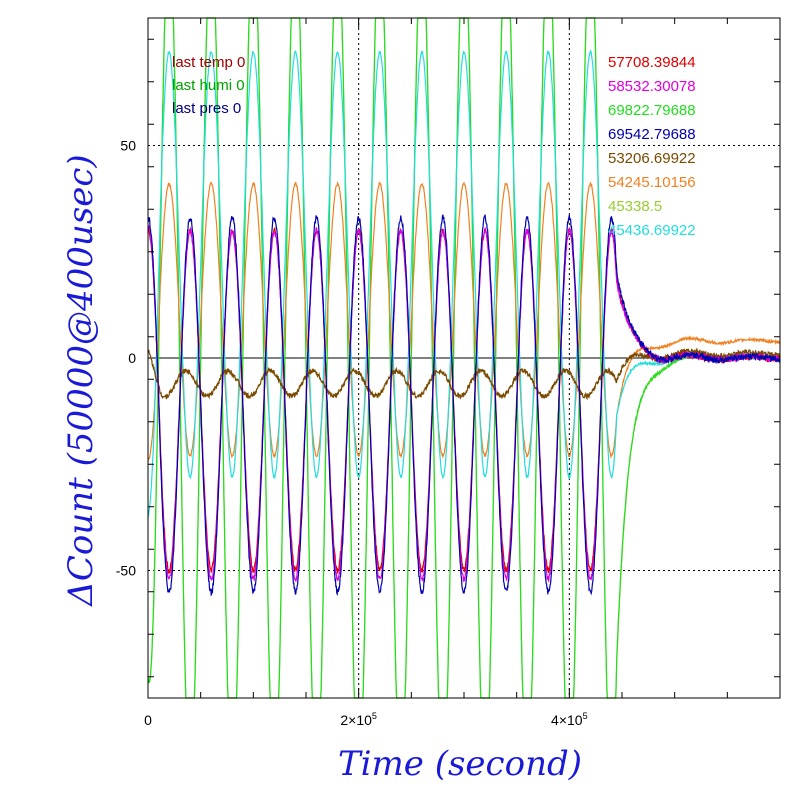 The image size is (797, 797). What do you see at coordinates (358, 719) in the screenshot?
I see `x-tick-label: 2×10⁵` at bounding box center [358, 719].